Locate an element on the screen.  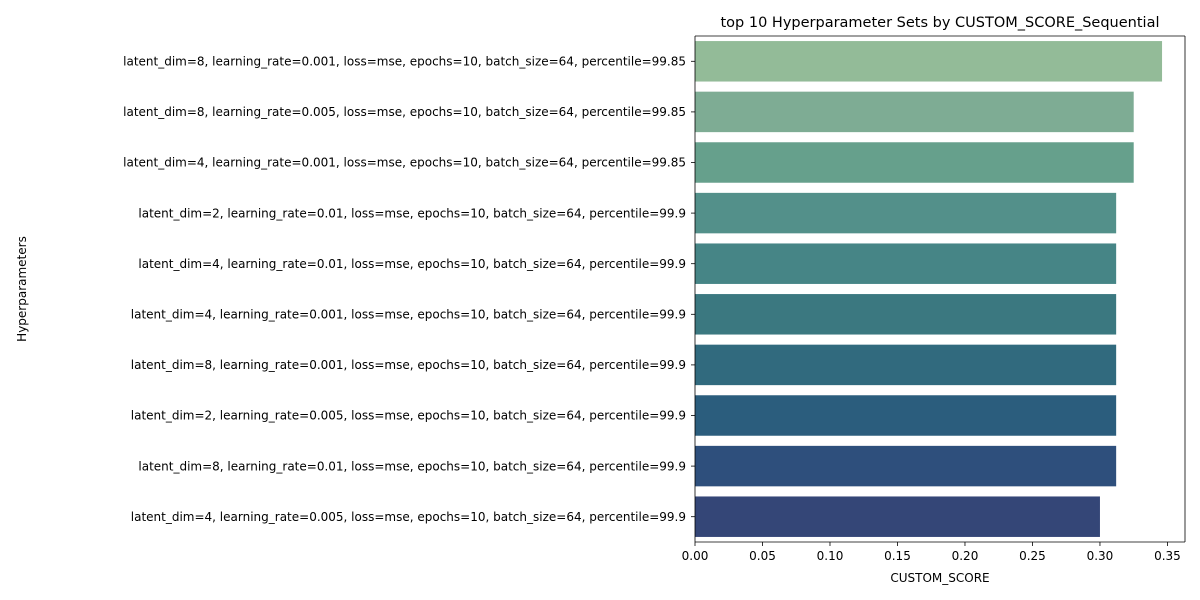
x-axis-label: CUSTOM_SCORE is located at coordinates (939, 578).